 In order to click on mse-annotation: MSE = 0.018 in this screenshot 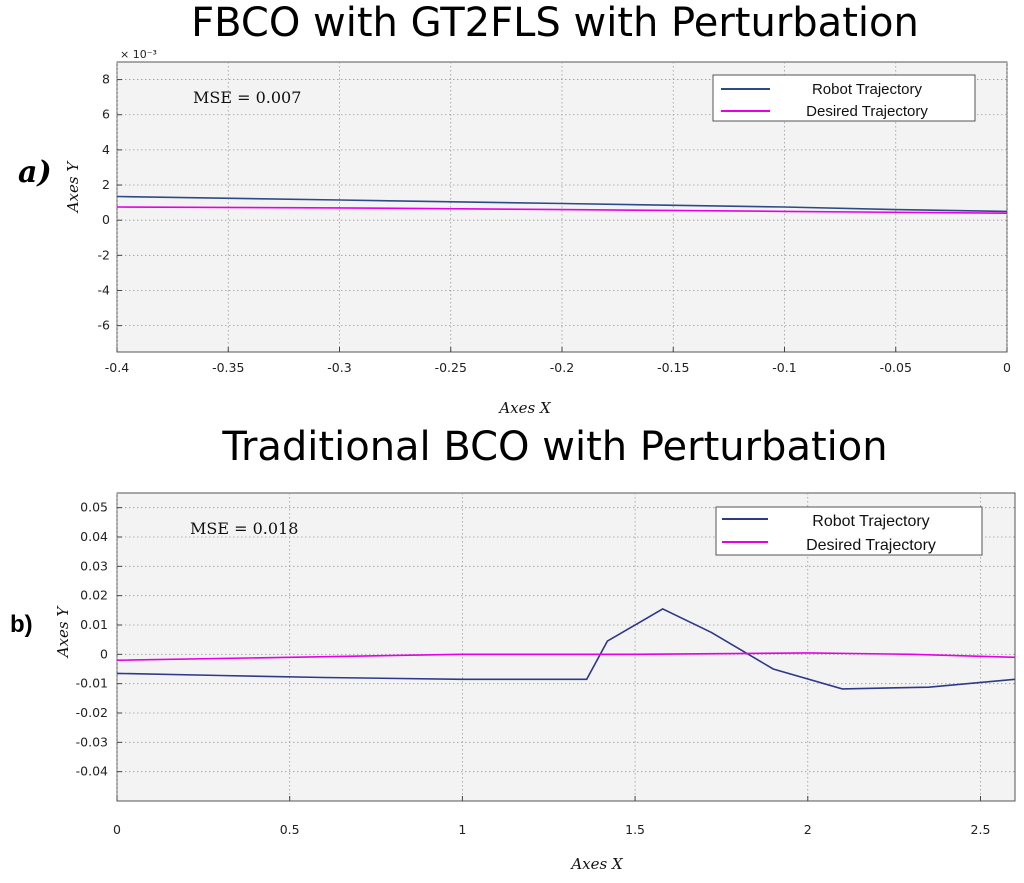, I will do `click(244, 528)`.